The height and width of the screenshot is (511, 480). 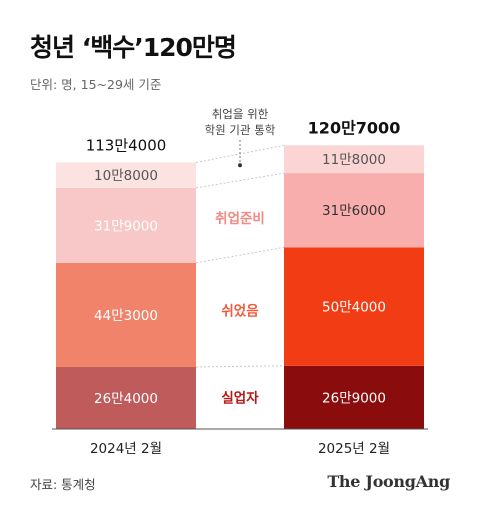 I want to click on category-label-2: 2025년 2월, so click(x=354, y=449).